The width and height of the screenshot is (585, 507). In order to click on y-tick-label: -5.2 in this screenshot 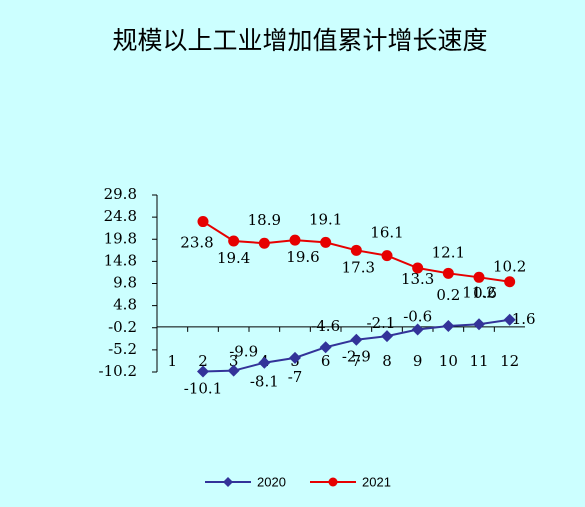, I will do `click(122, 349)`.